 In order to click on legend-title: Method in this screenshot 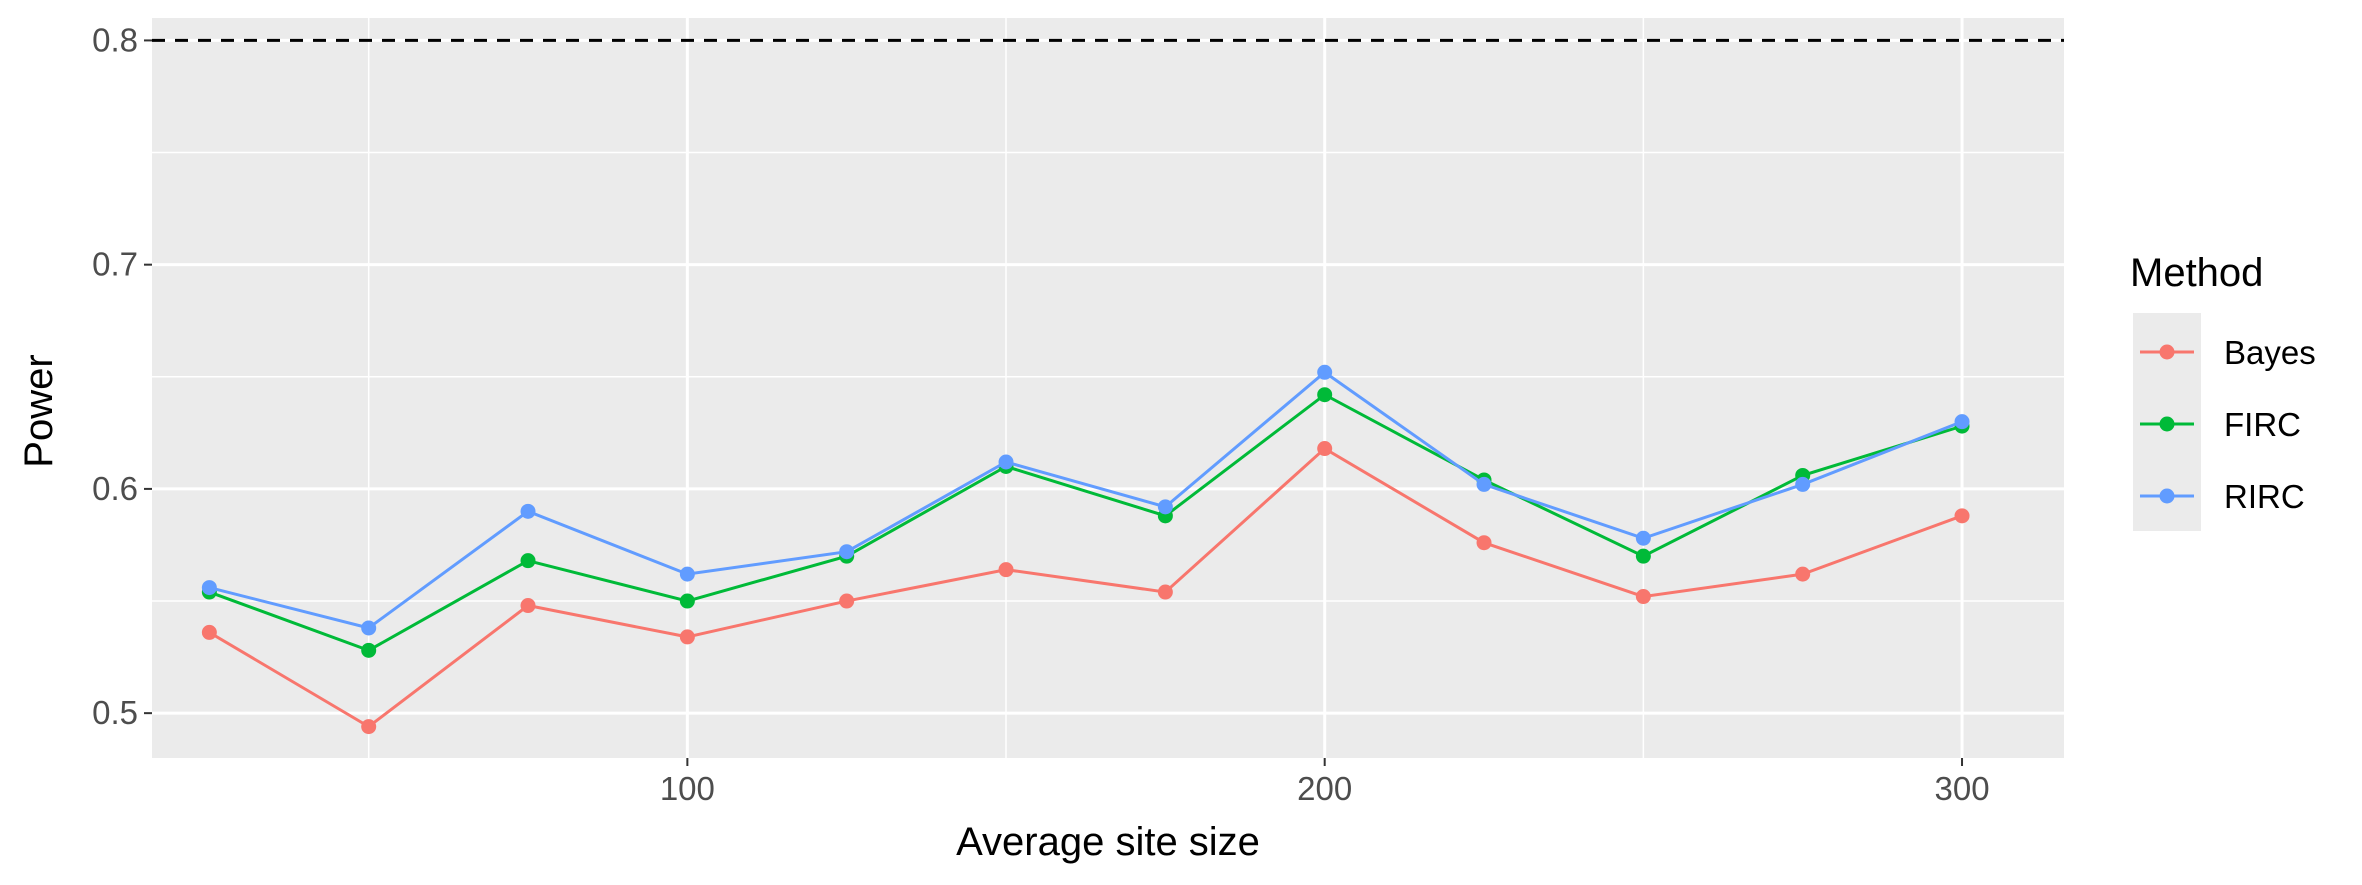, I will do `click(2196, 273)`.